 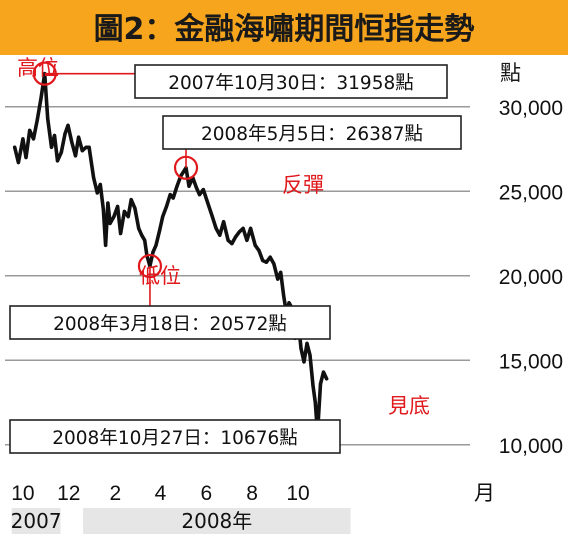 I want to click on high-callout-text: 2007年10月30日：31958點, so click(x=291, y=83).